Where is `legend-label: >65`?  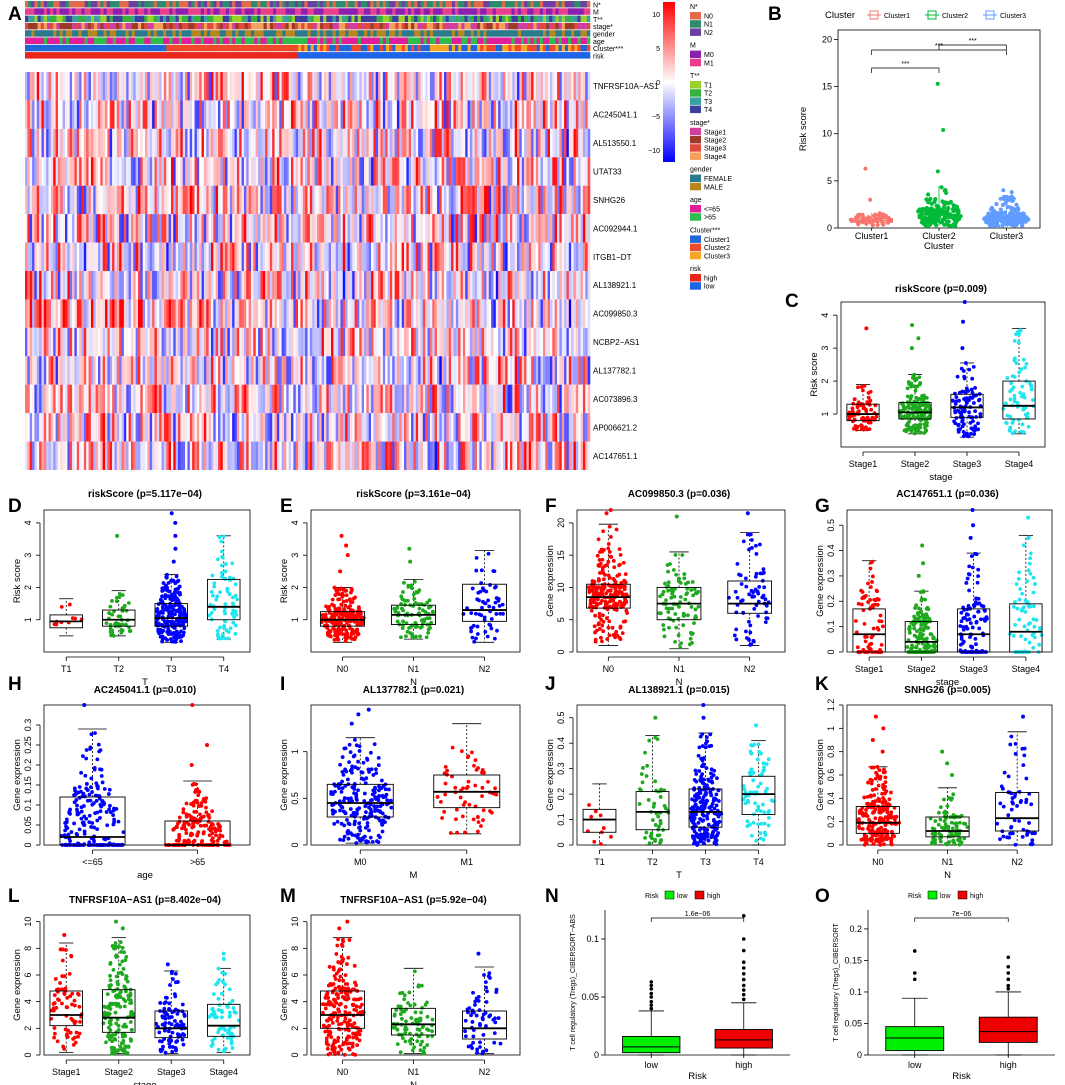 legend-label: >65 is located at coordinates (710, 218).